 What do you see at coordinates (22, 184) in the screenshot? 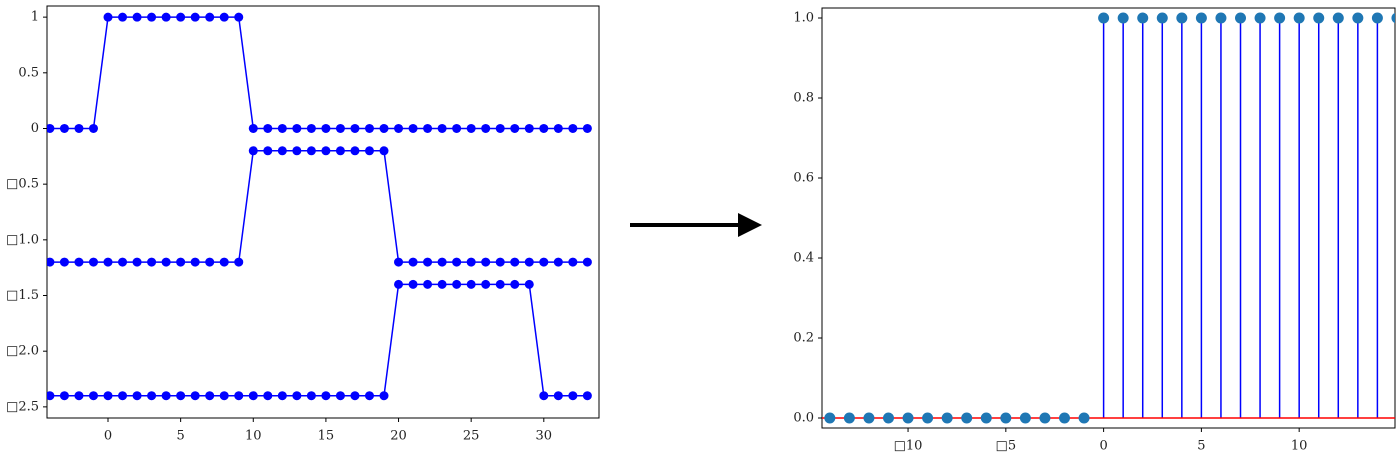
I see `y-tick-label: □0.5` at bounding box center [22, 184].